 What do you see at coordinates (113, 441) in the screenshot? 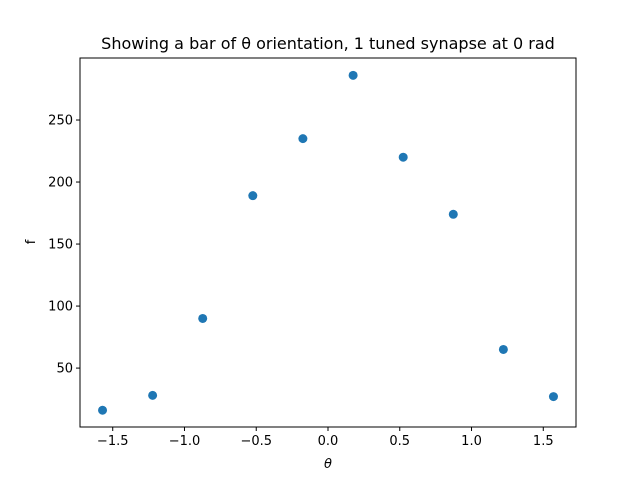
I see `x-tick-label: −1.5` at bounding box center [113, 441].